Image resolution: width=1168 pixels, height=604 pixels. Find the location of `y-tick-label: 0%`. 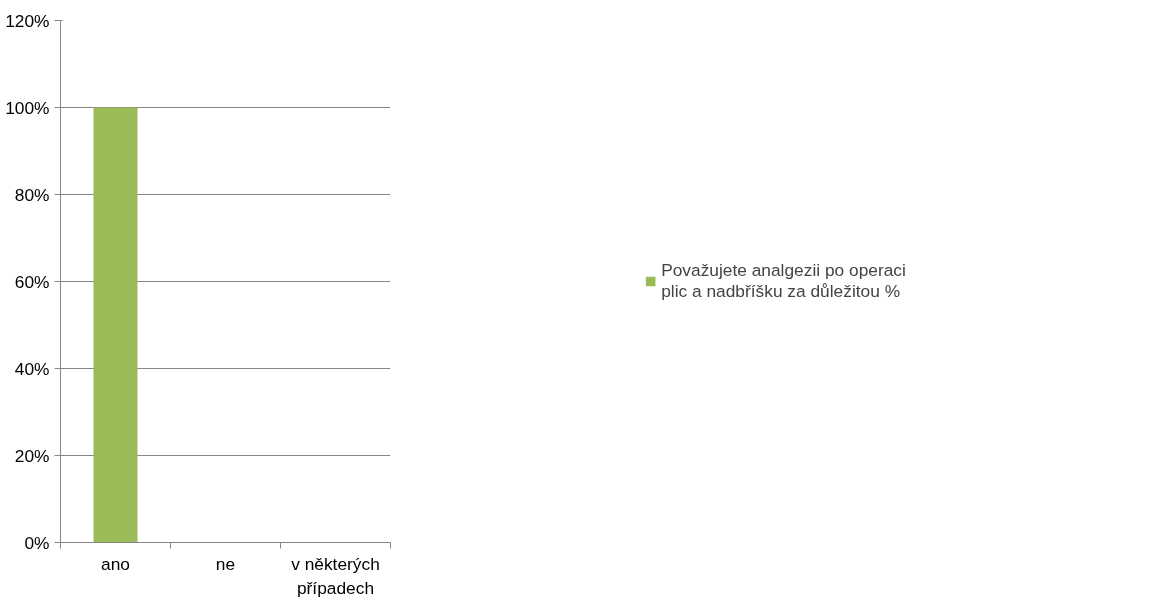

y-tick-label: 0% is located at coordinates (37, 542).